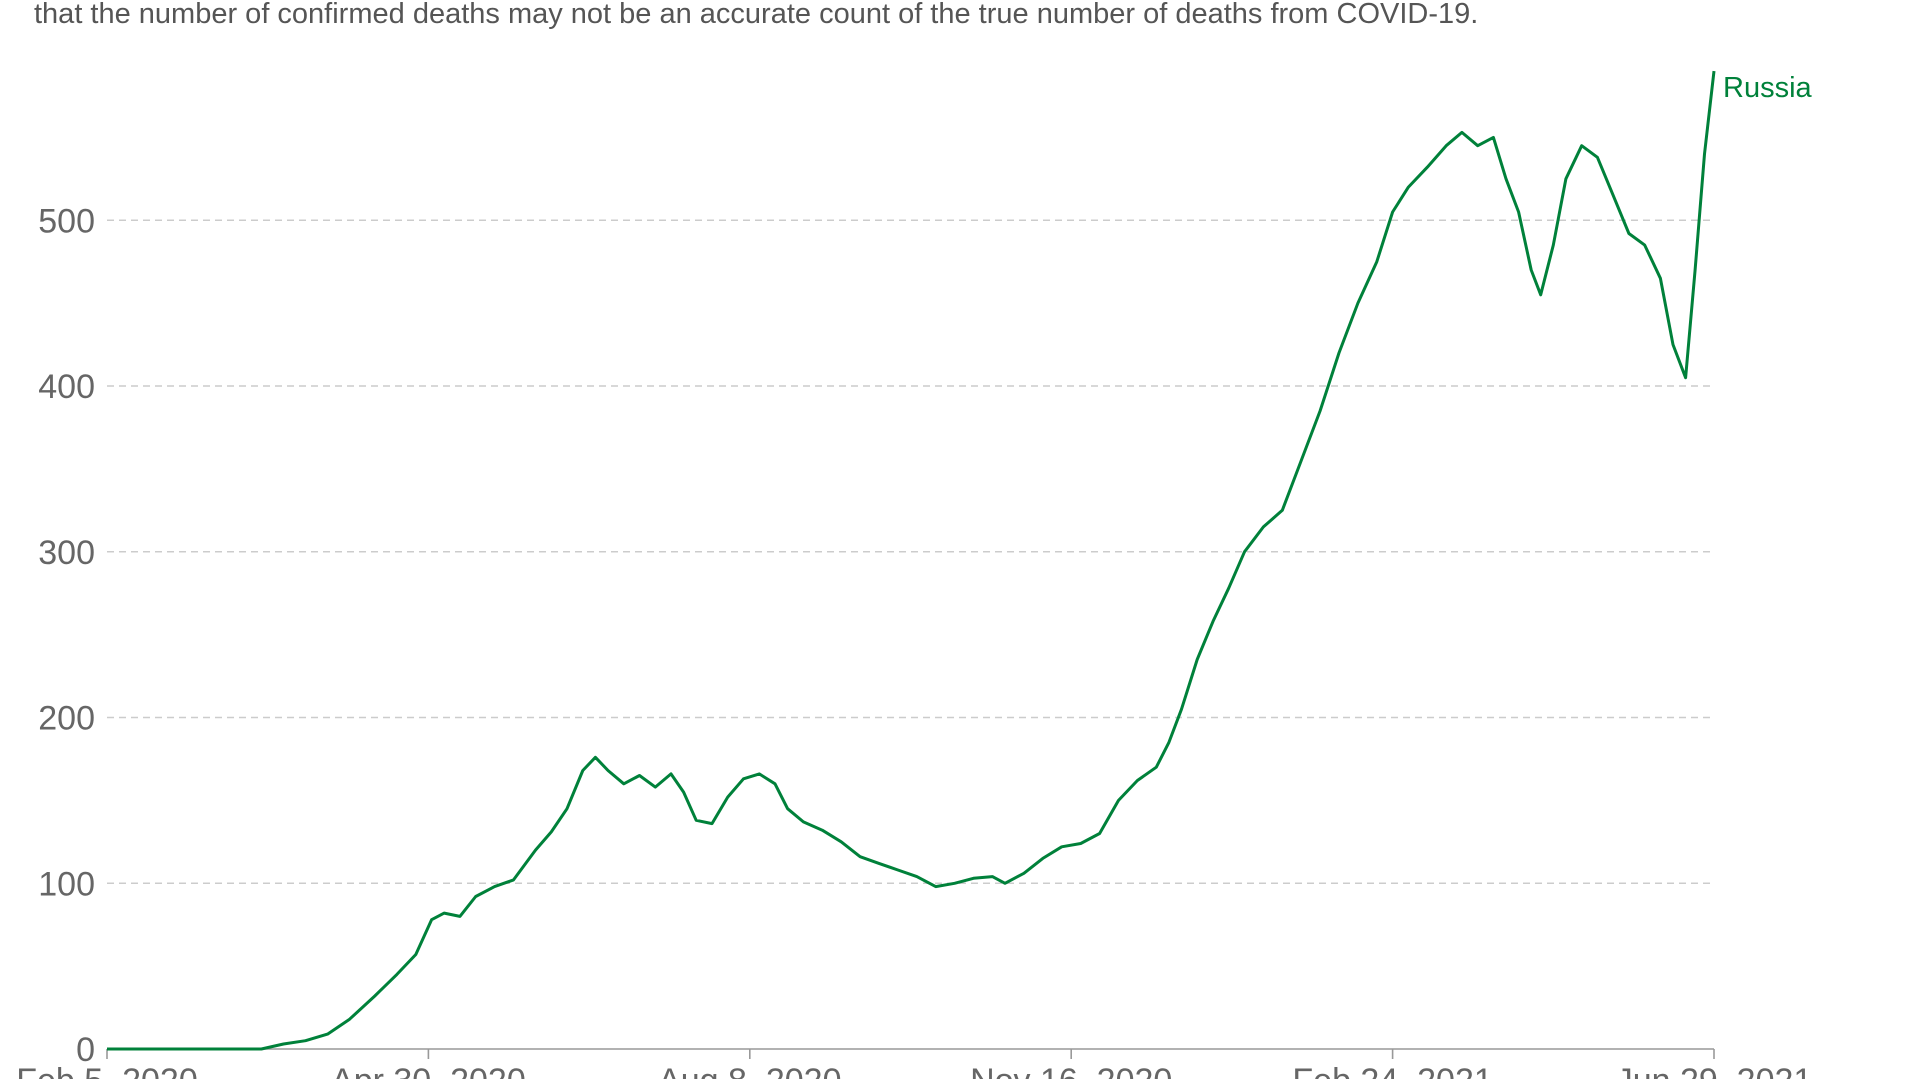 The width and height of the screenshot is (1920, 1079). I want to click on y-tick-label-500: 500, so click(66, 221).